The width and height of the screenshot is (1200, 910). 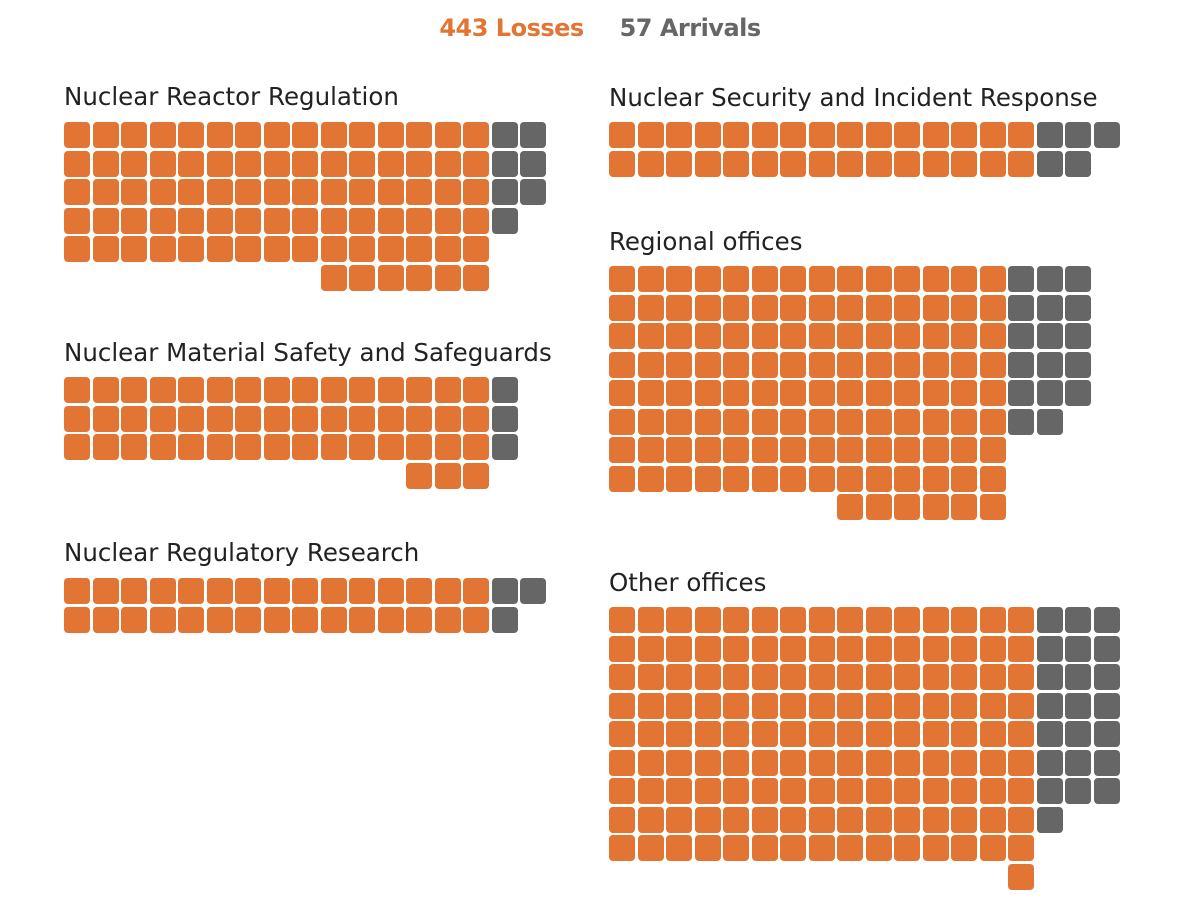 I want to click on legend: 443 Losses 57 Arrivals, so click(x=600, y=28).